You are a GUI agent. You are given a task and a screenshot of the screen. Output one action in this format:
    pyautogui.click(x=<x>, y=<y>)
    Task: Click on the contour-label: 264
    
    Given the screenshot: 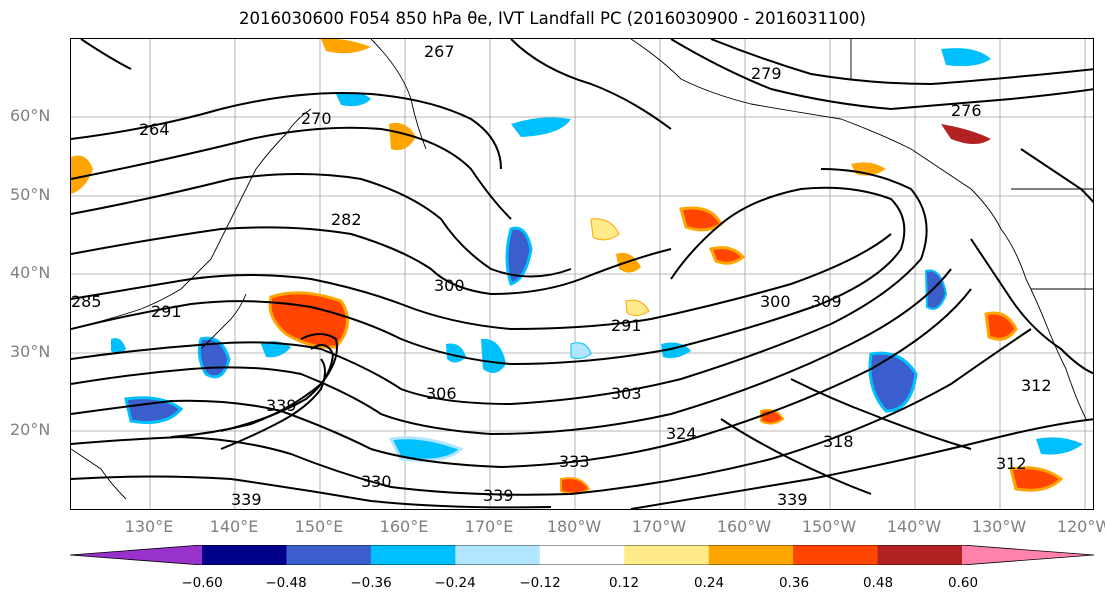 What is the action you would take?
    pyautogui.click(x=154, y=129)
    